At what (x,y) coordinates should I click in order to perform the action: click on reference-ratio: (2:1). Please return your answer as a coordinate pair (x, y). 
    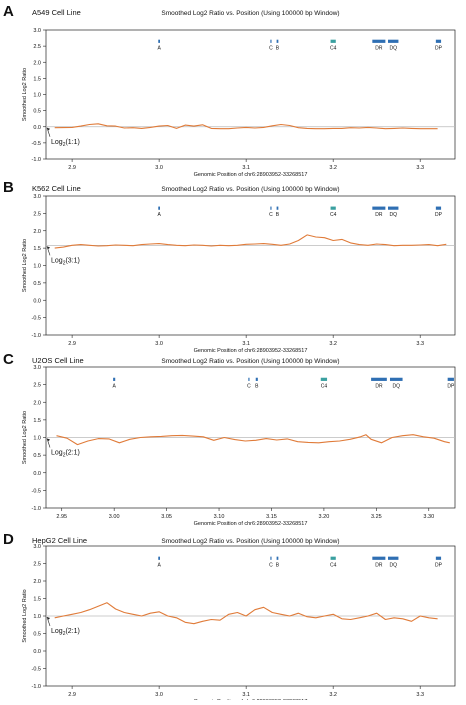
    Looking at the image, I should click on (72, 631).